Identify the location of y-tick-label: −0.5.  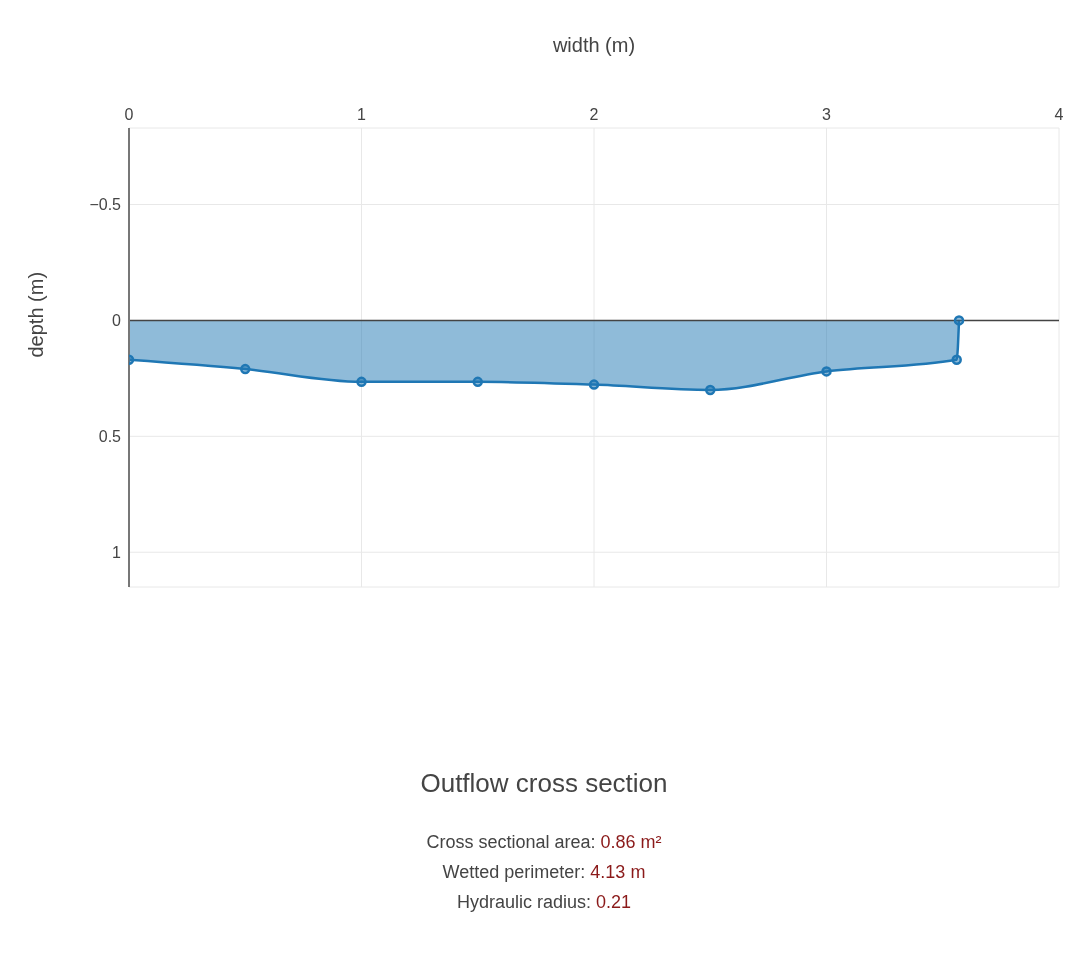
(105, 205).